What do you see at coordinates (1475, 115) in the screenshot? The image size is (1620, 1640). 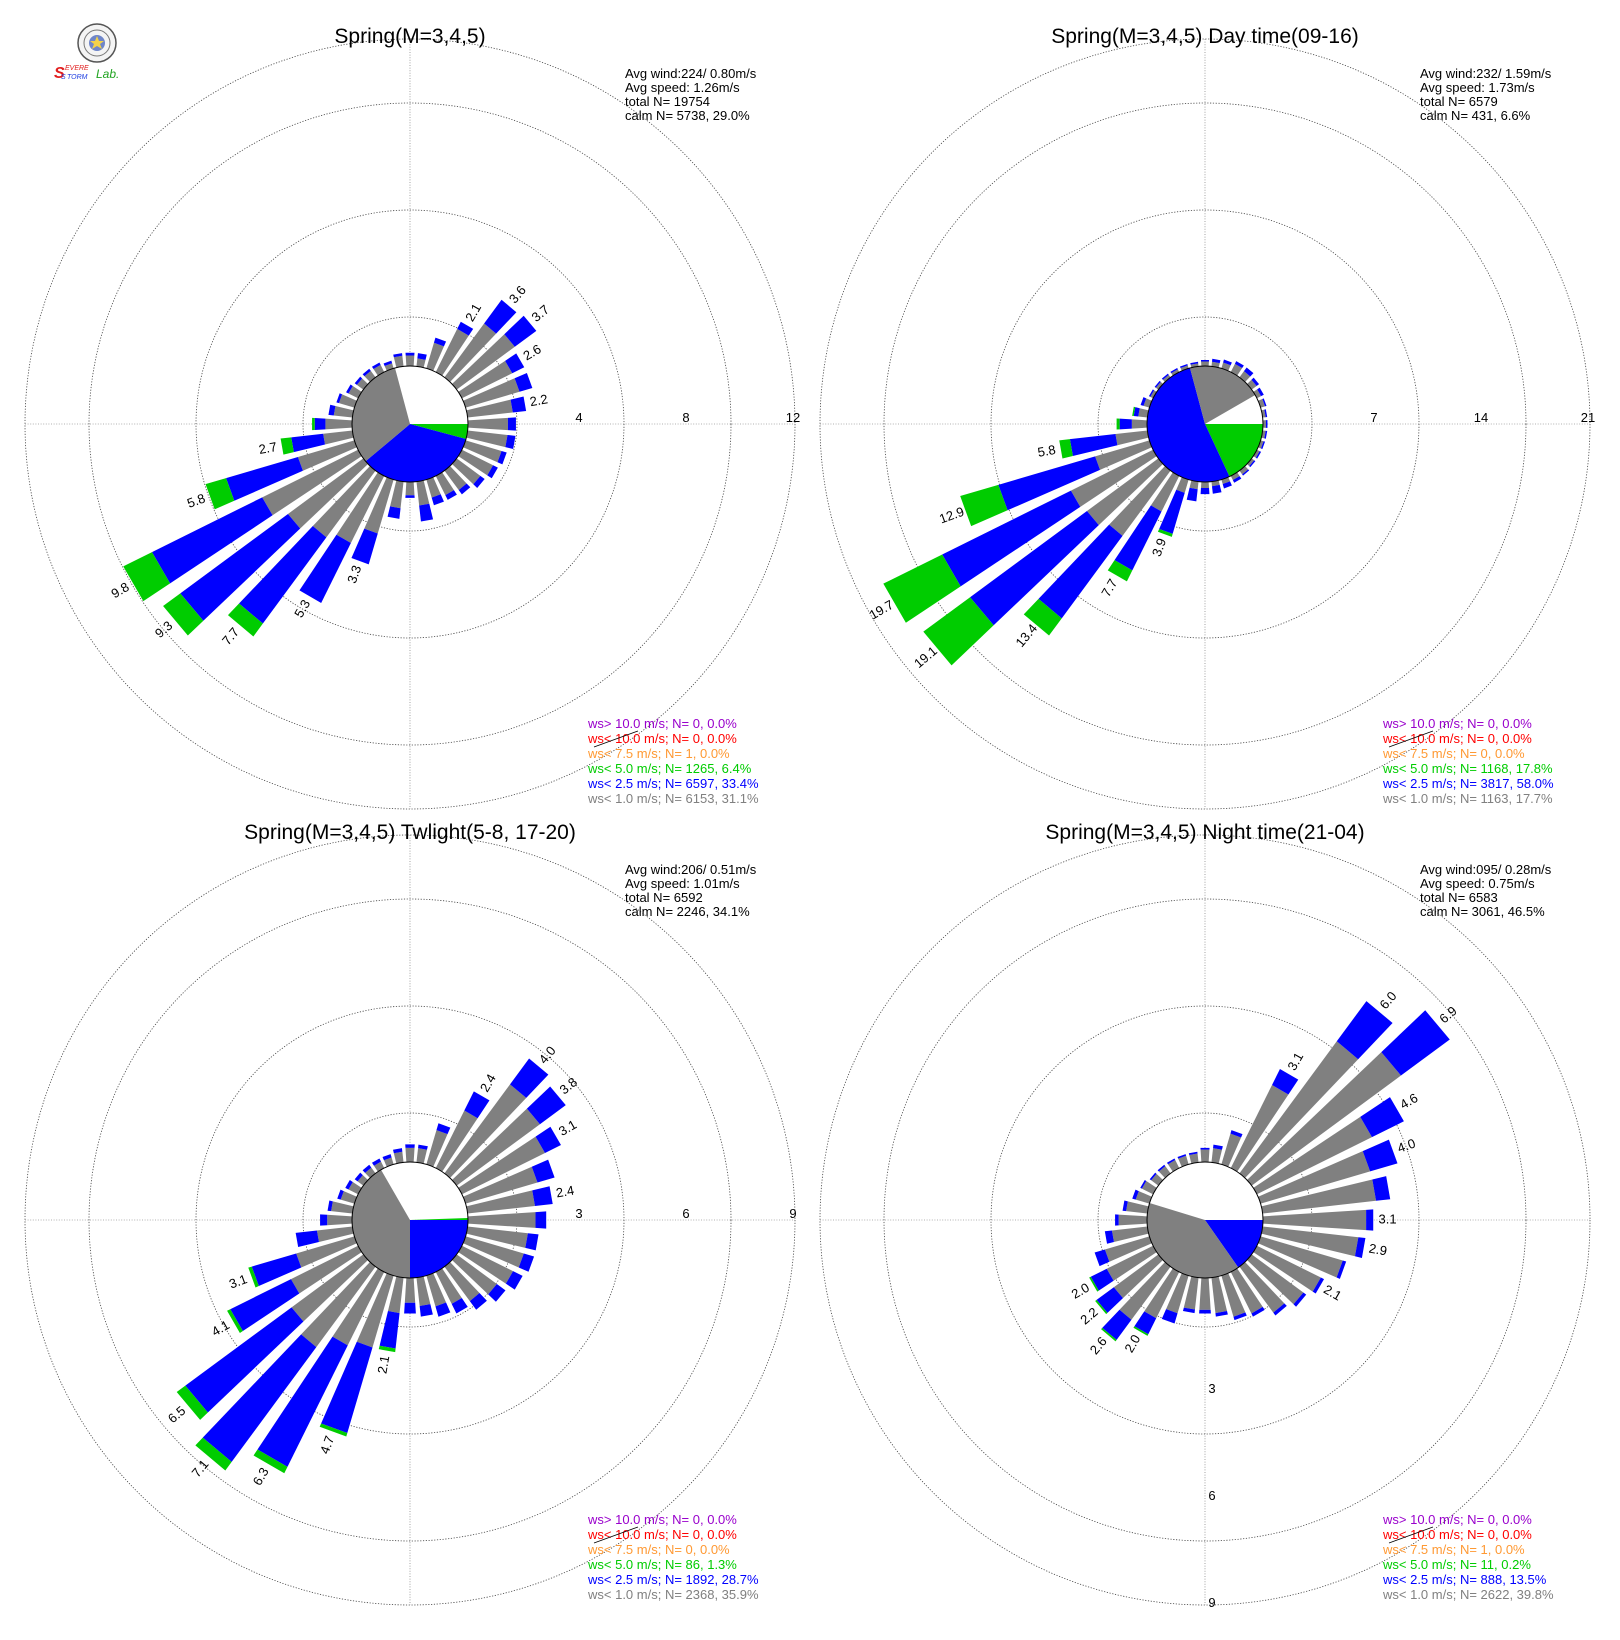 I see `stats-calm: calm N= 431, 6.6%` at bounding box center [1475, 115].